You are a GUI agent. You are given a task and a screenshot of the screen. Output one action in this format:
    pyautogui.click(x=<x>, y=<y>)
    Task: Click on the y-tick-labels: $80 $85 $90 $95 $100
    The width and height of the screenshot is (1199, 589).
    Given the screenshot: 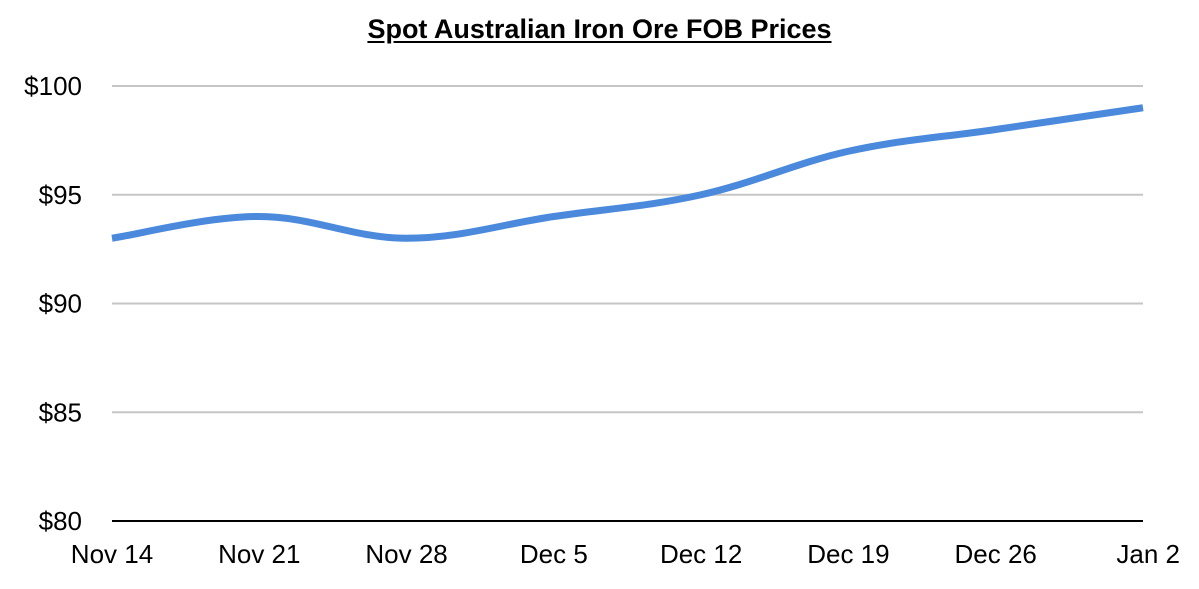 What is the action you would take?
    pyautogui.click(x=53, y=303)
    